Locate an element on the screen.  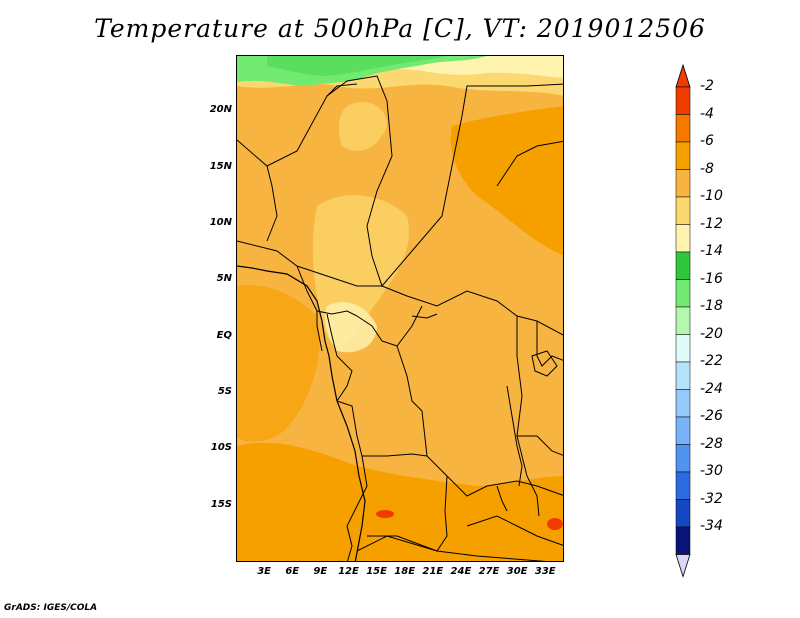
lon-tick-label: 24E is located at coordinates (461, 571).